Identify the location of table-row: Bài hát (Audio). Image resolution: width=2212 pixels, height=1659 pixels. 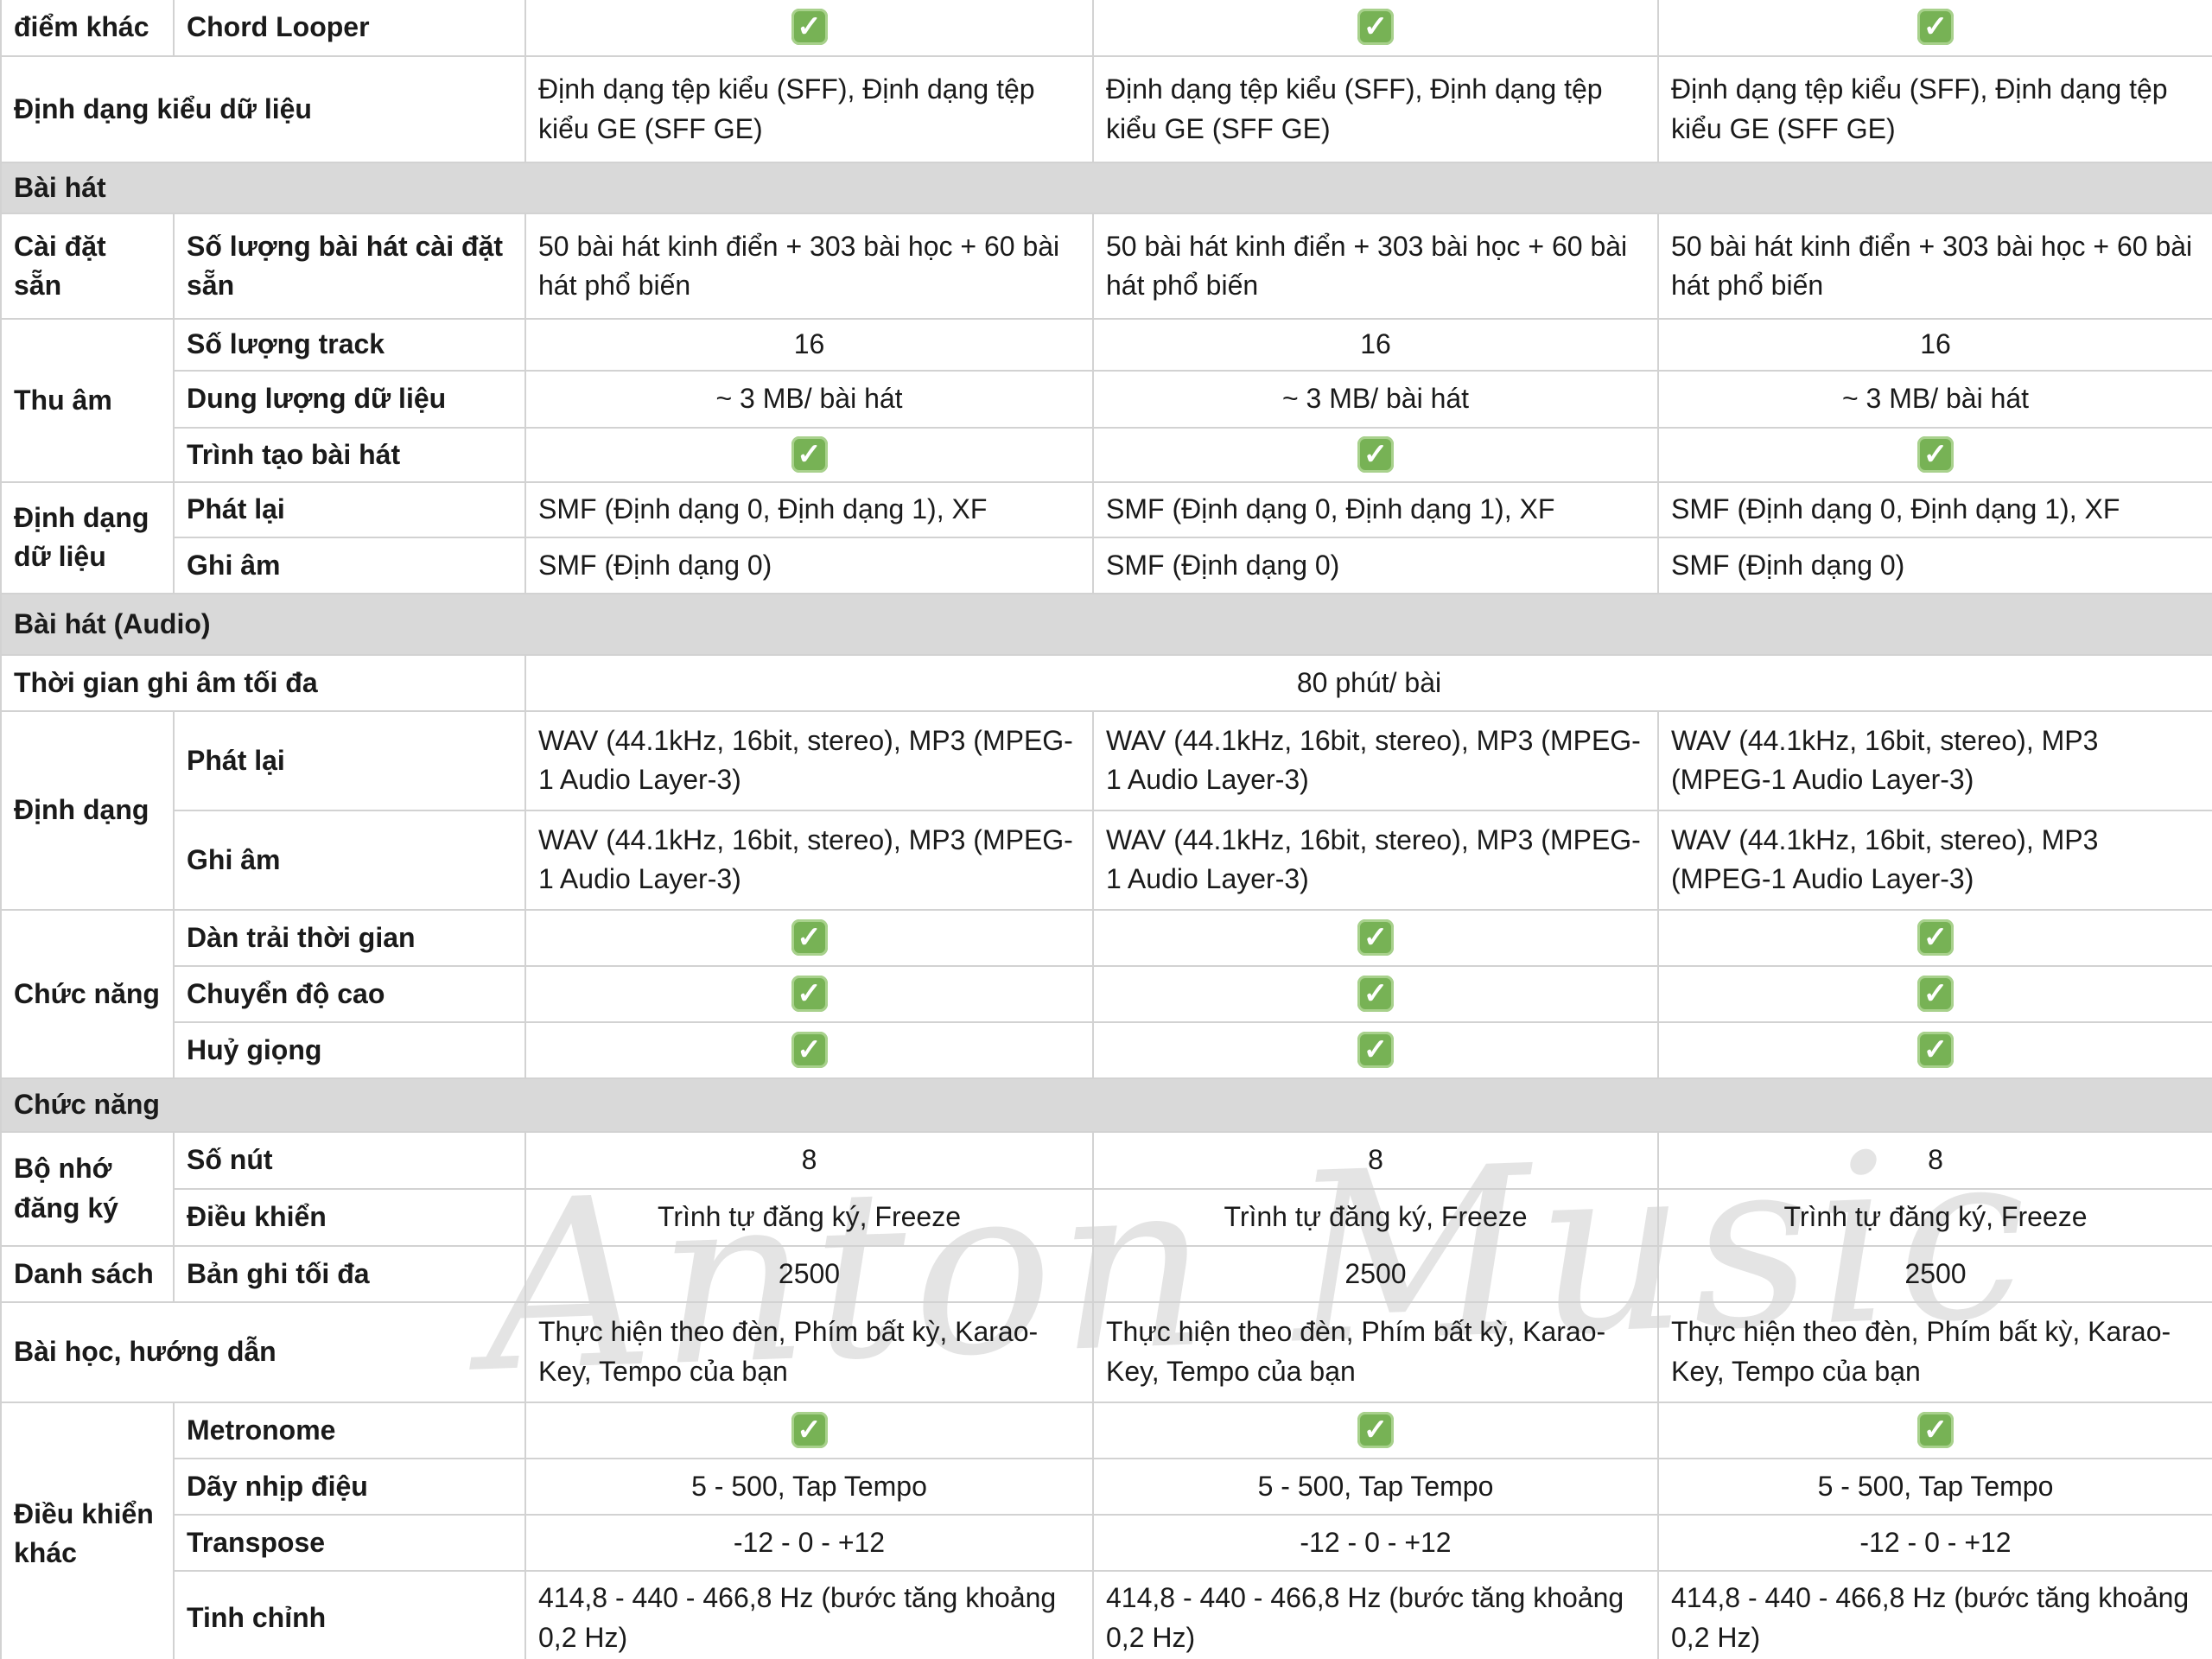
(1106, 624).